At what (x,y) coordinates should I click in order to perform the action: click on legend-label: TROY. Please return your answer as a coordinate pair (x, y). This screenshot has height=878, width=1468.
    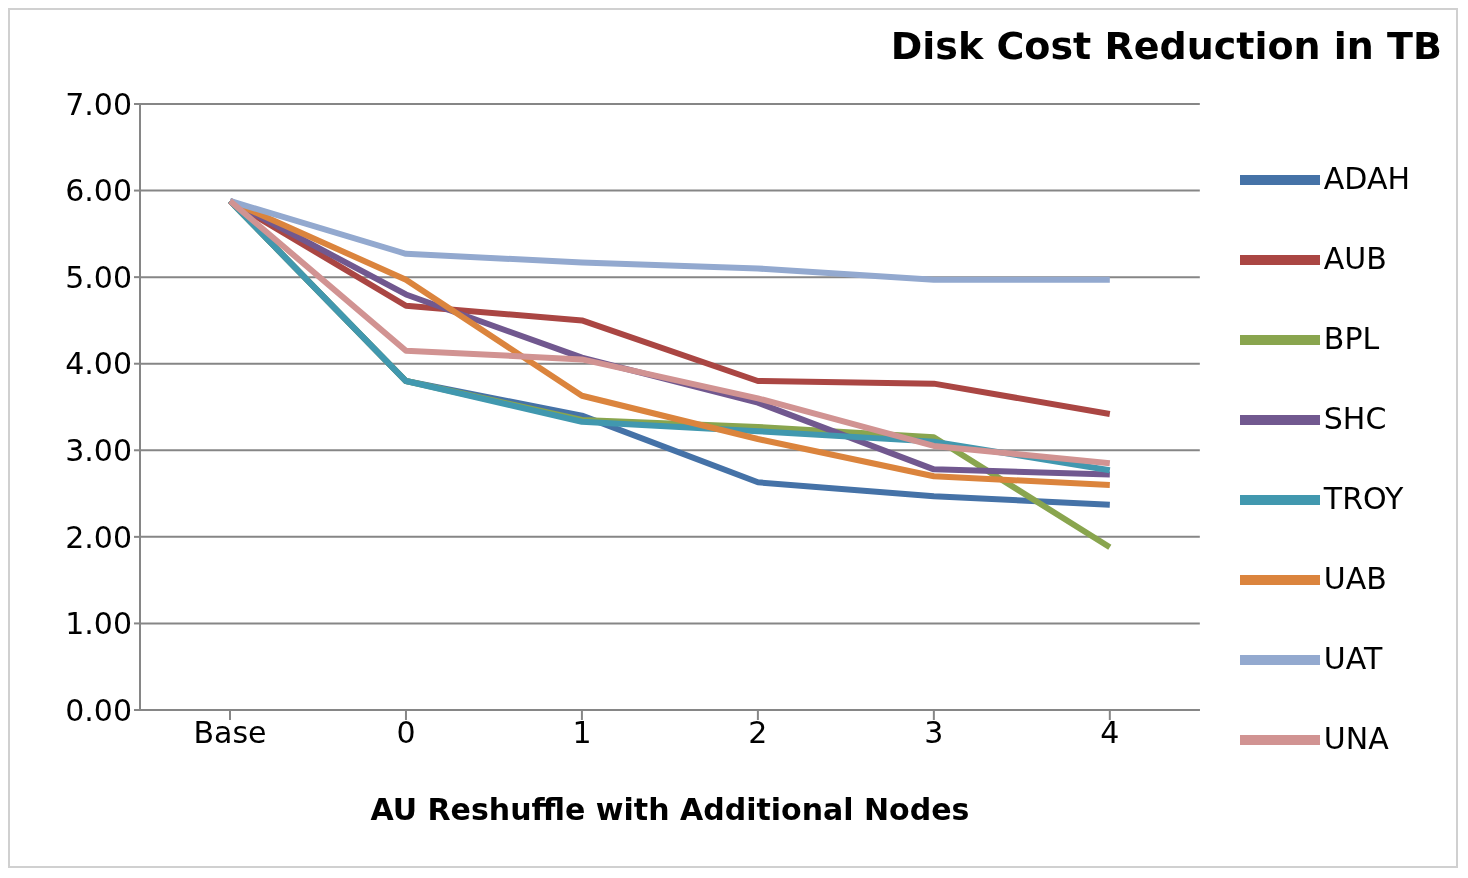
    Looking at the image, I should click on (1363, 498).